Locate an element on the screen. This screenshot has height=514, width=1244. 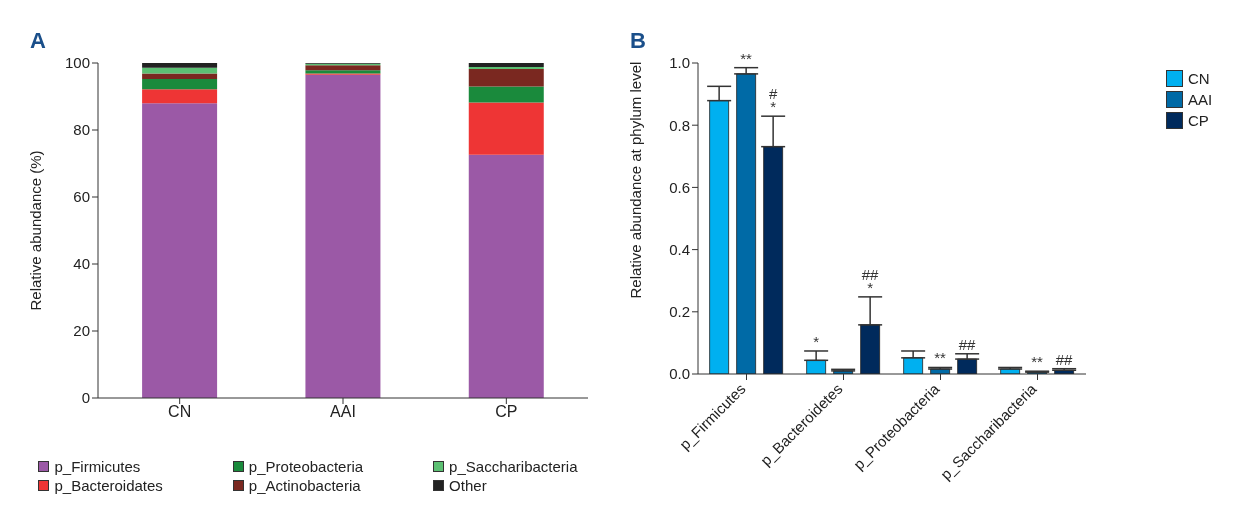
y-tick-label: 40 is located at coordinates (81, 264).